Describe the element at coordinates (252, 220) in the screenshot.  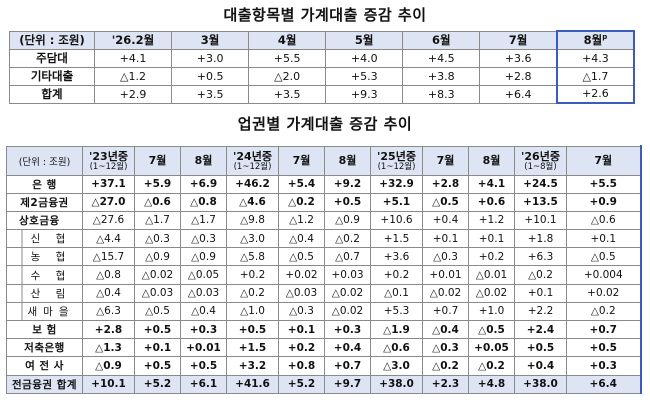
I see `table2-cell: △9.8` at that location.